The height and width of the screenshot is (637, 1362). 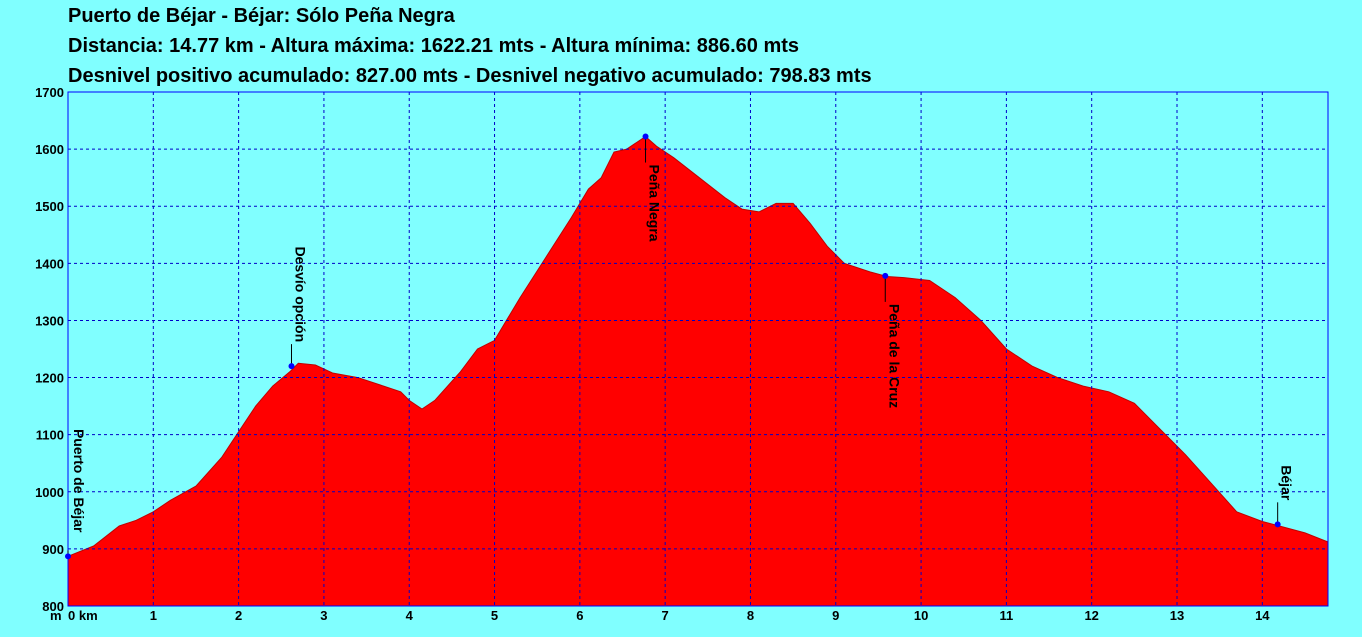 I want to click on y-tick-label: 1100, so click(x=50, y=435).